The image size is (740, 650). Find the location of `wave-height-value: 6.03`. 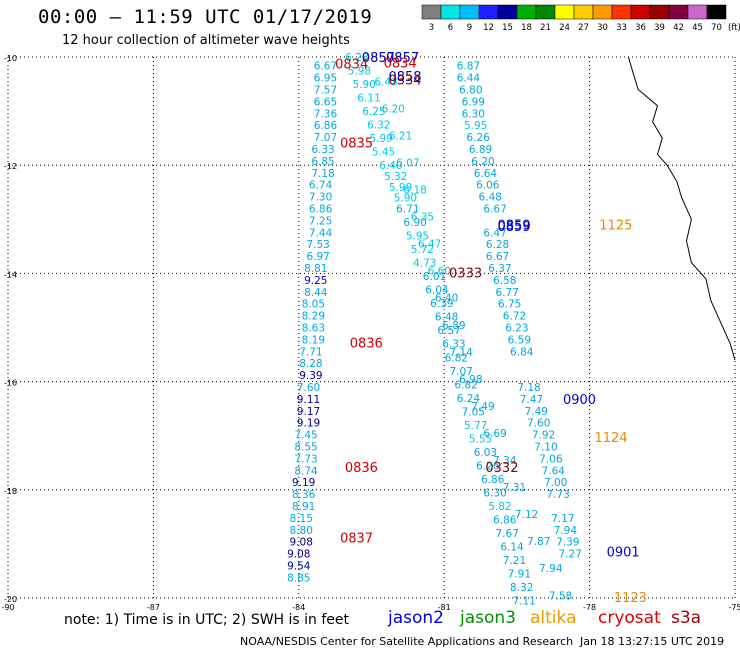

wave-height-value: 6.03 is located at coordinates (485, 453).